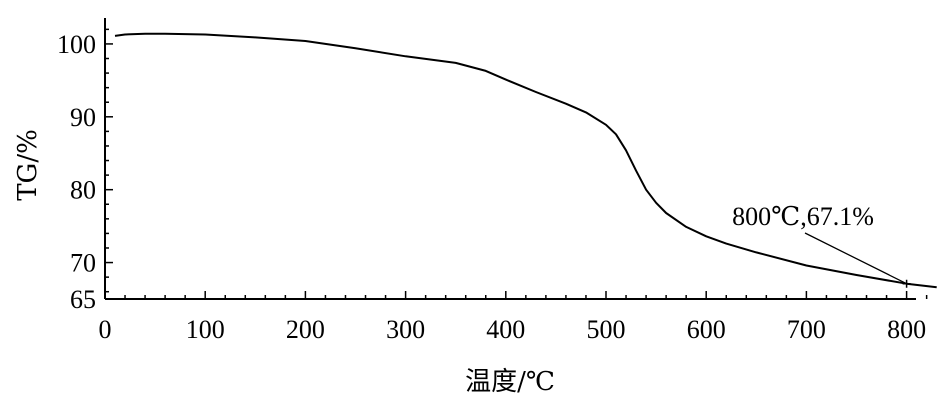  I want to click on y-tick-label: 90, so click(83, 117).